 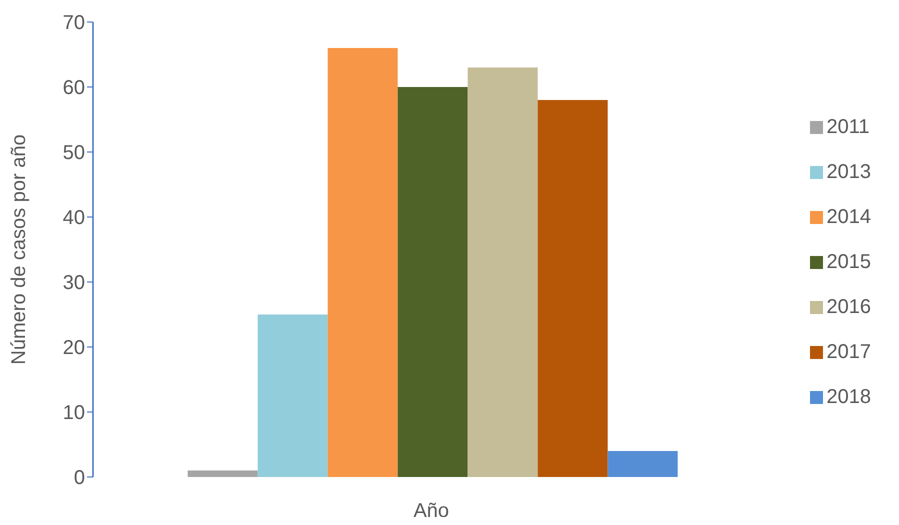 I want to click on y-tick-label: 20, so click(x=73, y=348).